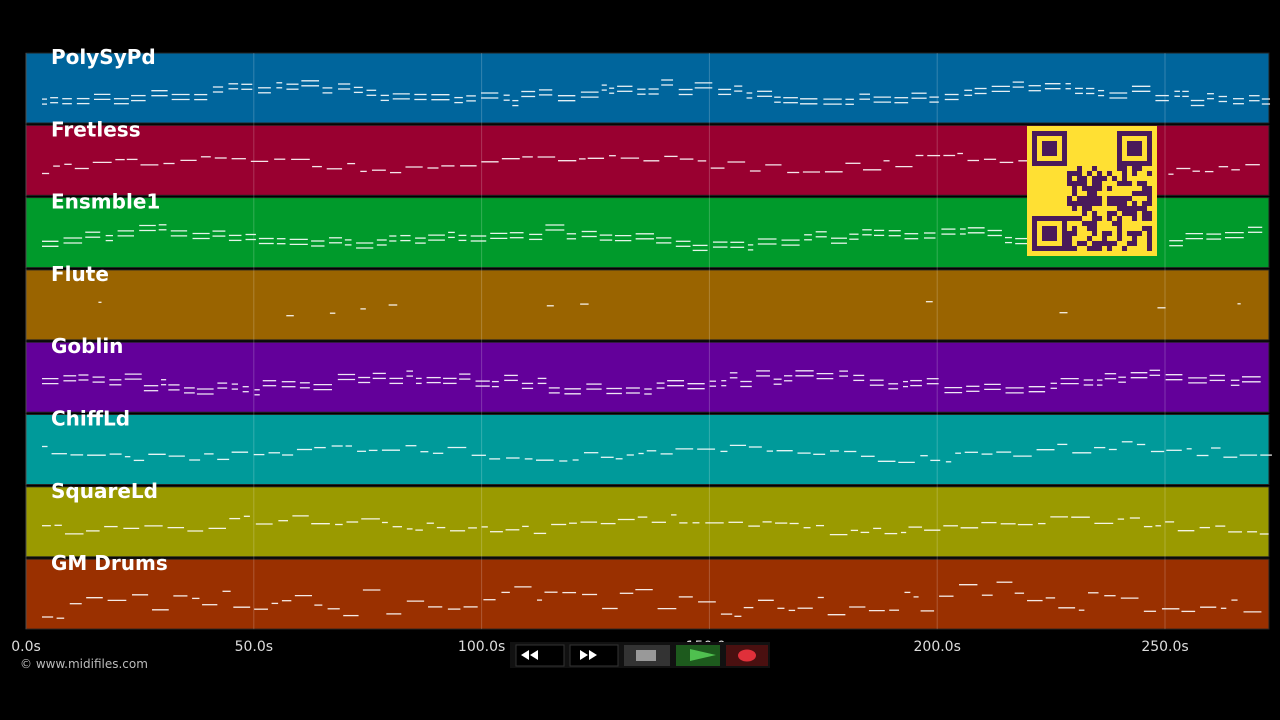 The width and height of the screenshot is (1280, 720). What do you see at coordinates (254, 647) in the screenshot?
I see `tick-label: 50.0s` at bounding box center [254, 647].